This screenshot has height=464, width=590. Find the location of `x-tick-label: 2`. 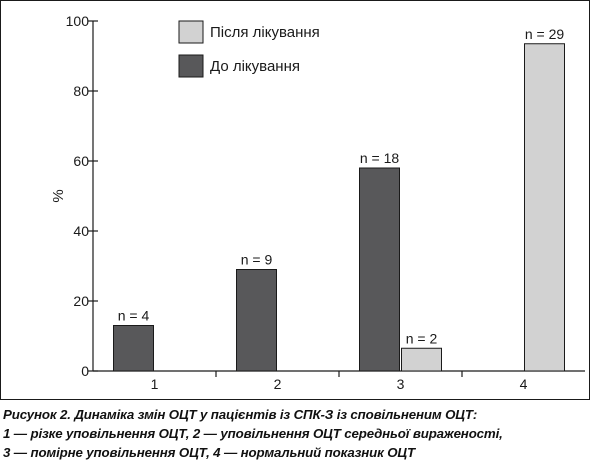

x-tick-label: 2 is located at coordinates (278, 384).